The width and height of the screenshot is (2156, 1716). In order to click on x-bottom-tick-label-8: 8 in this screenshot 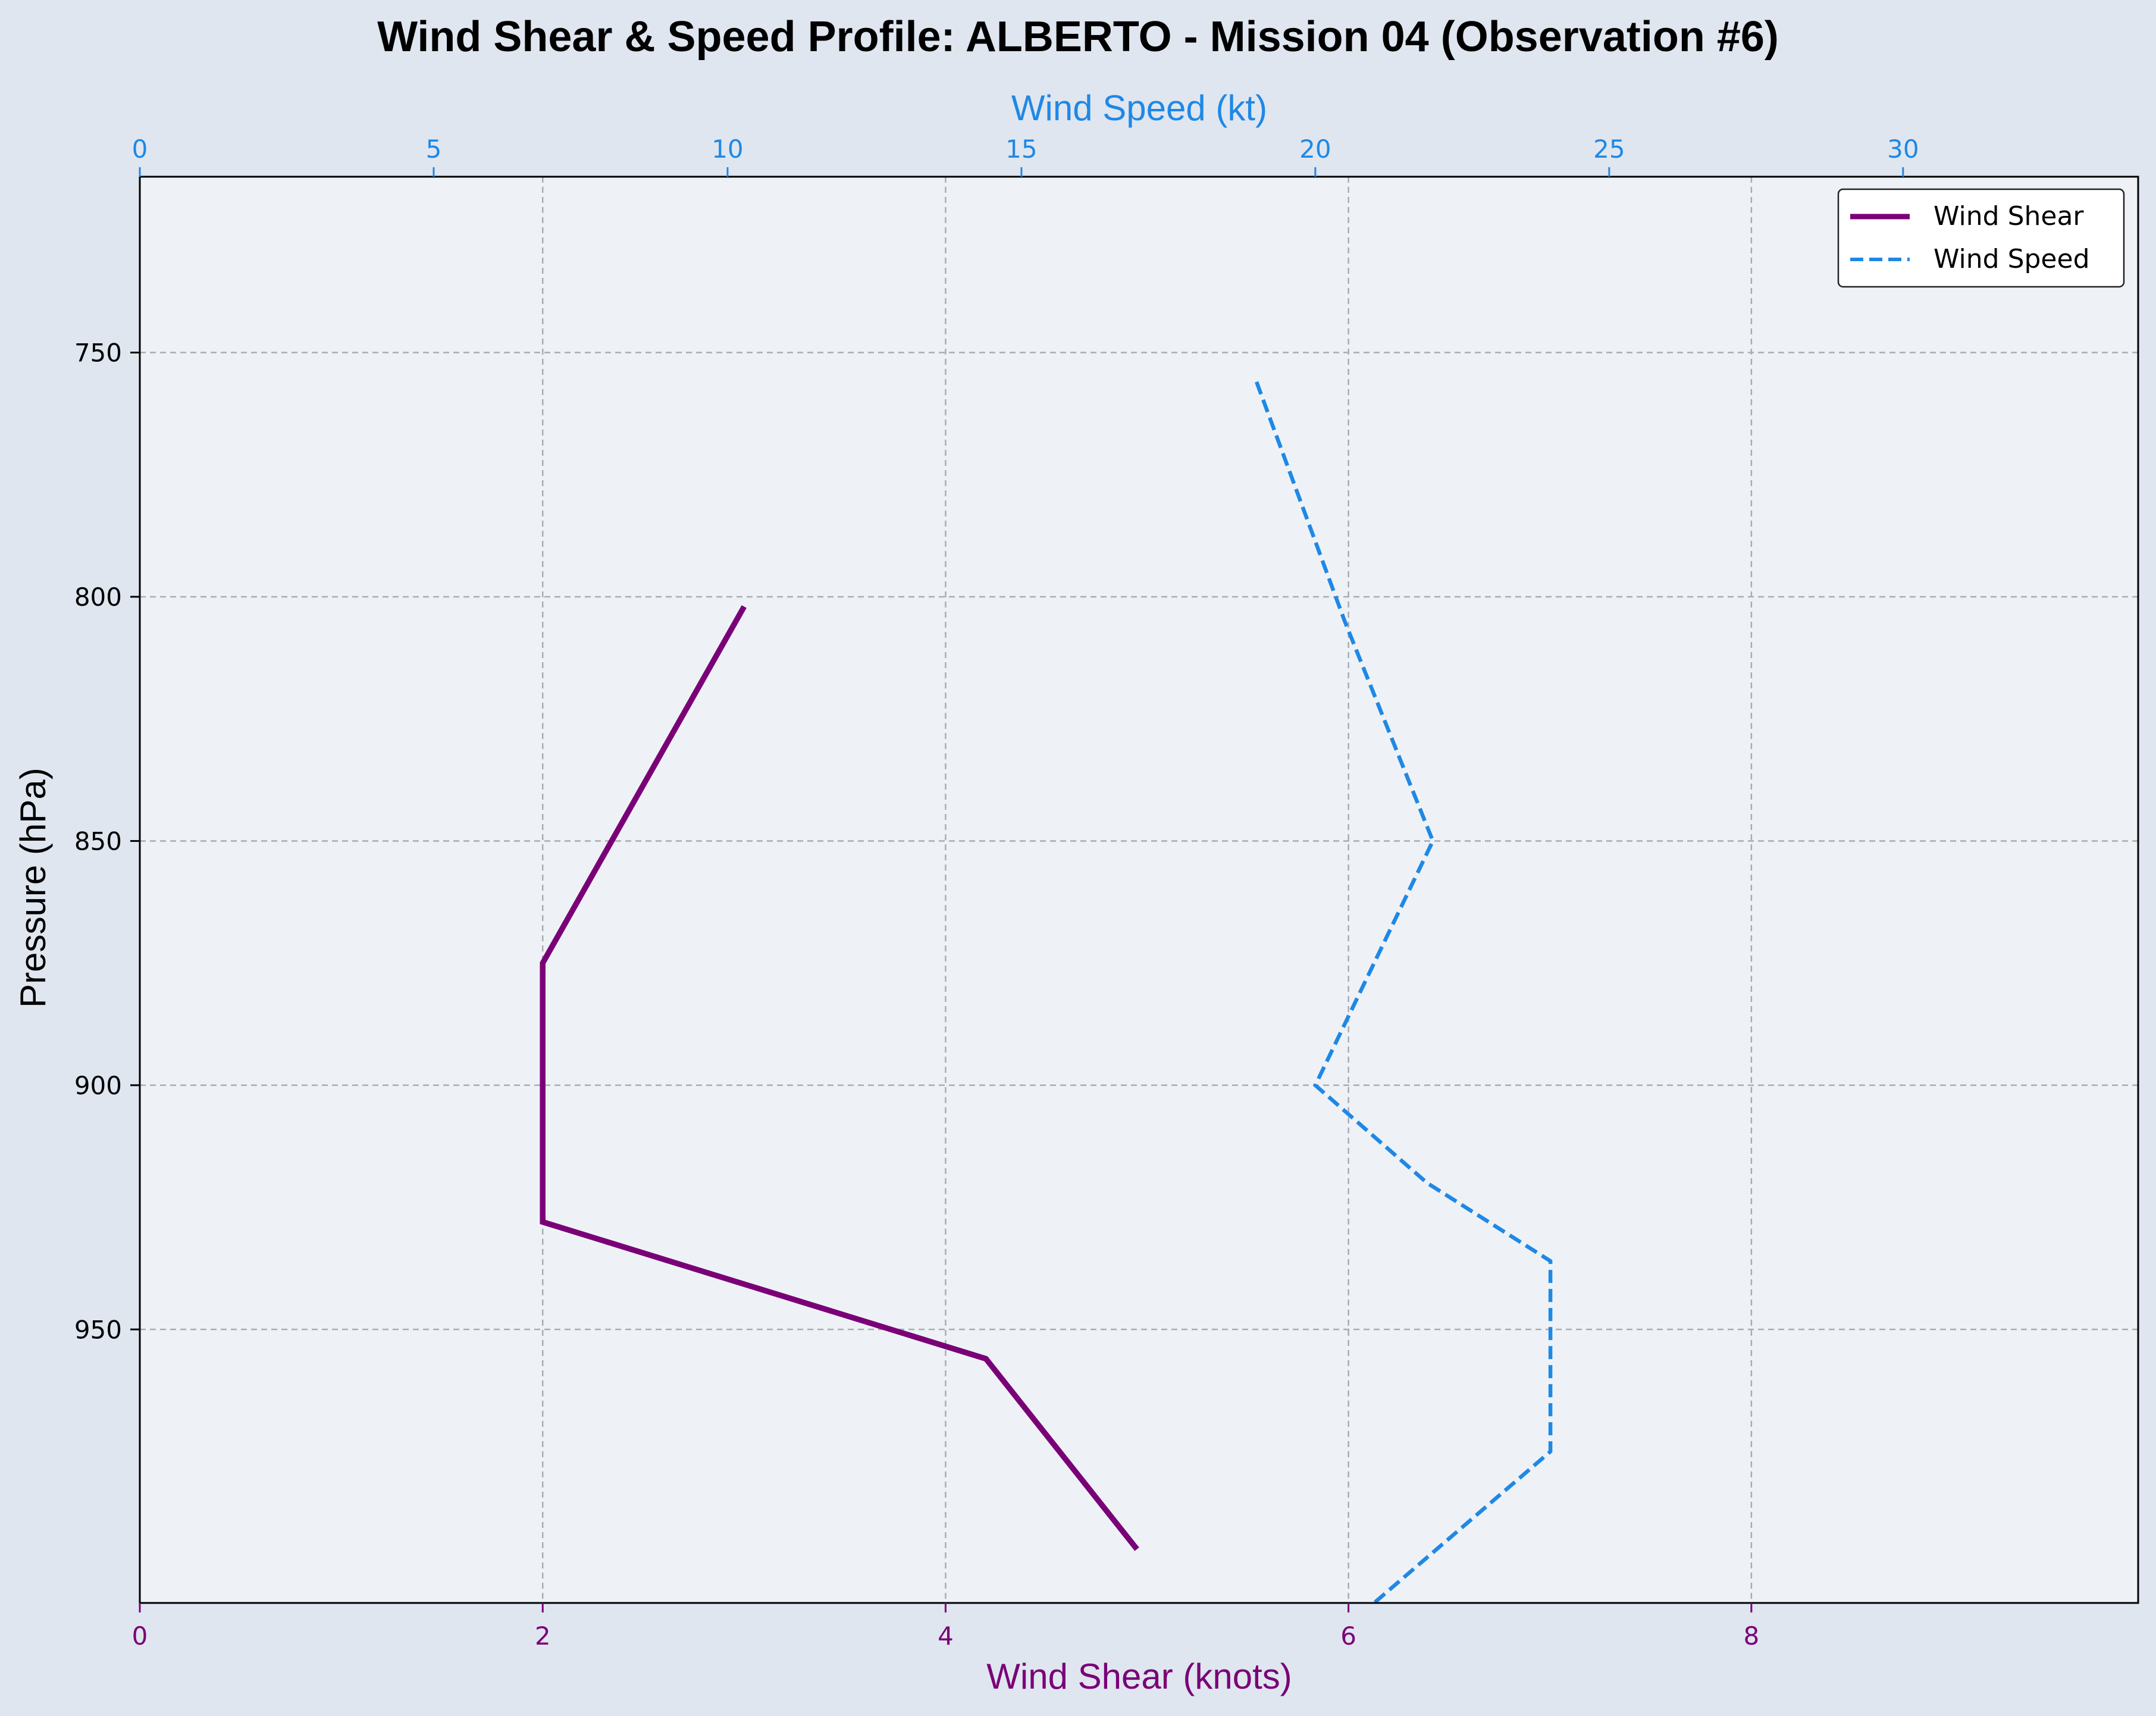, I will do `click(1752, 1636)`.